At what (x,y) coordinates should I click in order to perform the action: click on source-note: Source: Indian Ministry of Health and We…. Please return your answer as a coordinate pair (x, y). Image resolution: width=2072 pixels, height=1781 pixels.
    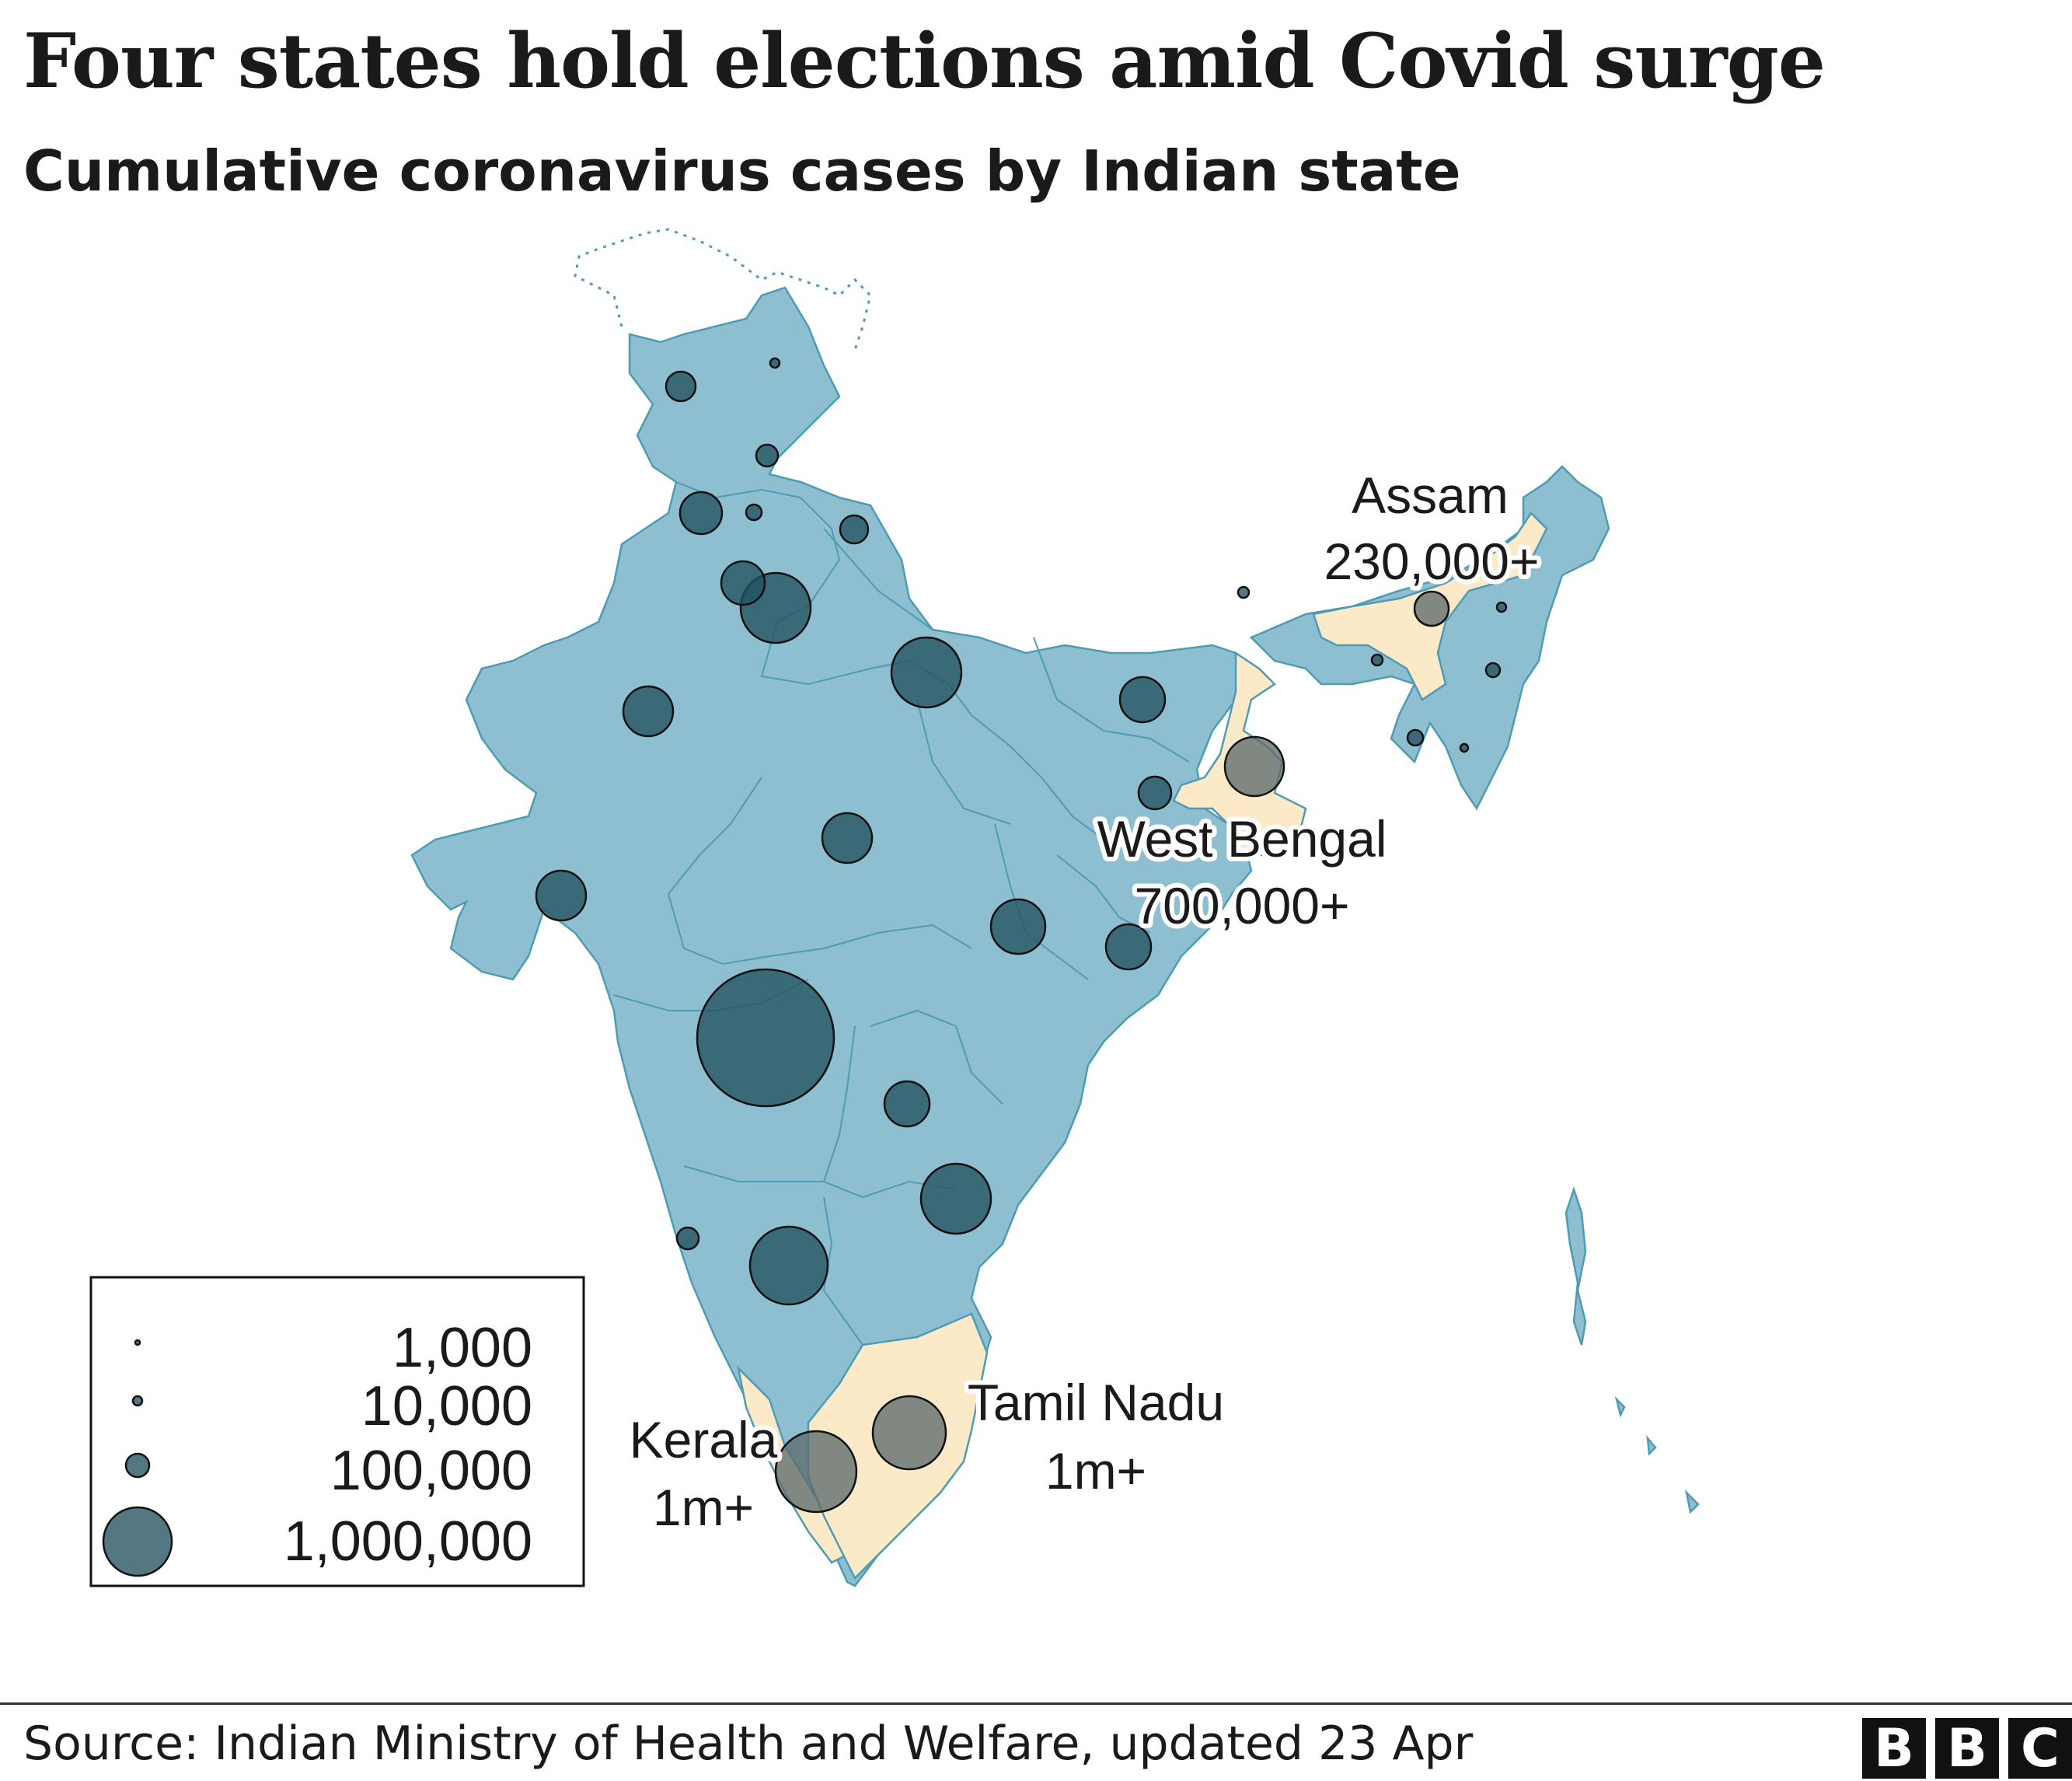
    Looking at the image, I should click on (748, 1743).